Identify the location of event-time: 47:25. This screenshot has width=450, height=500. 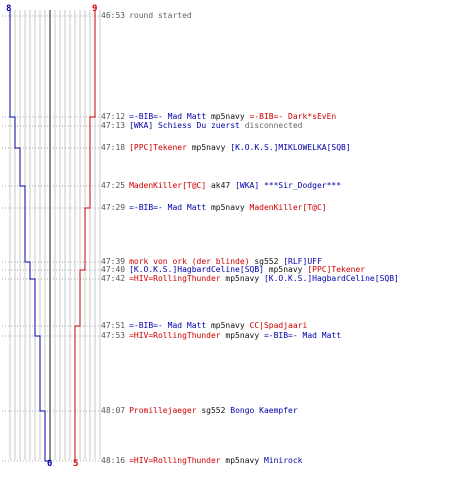
(113, 185).